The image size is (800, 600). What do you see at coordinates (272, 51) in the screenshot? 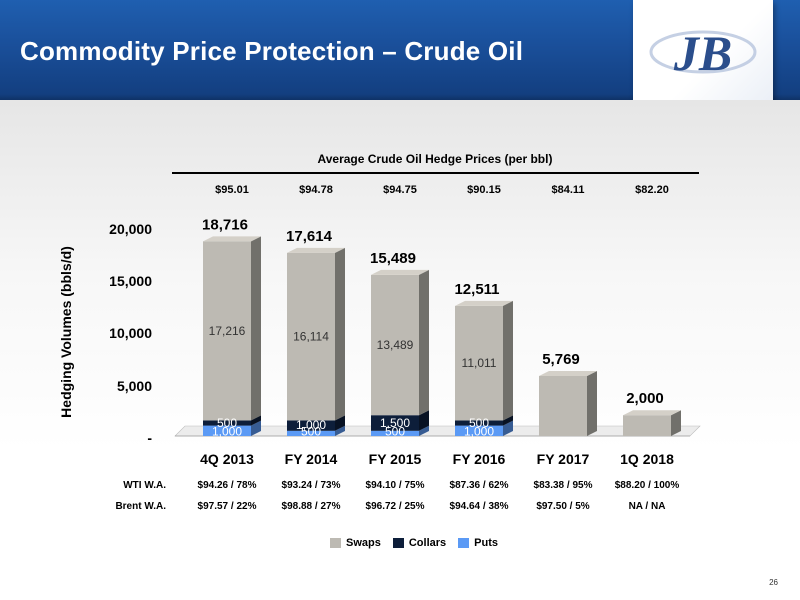
I see `slide-title: Commodity Price Protection – Crude Oil` at bounding box center [272, 51].